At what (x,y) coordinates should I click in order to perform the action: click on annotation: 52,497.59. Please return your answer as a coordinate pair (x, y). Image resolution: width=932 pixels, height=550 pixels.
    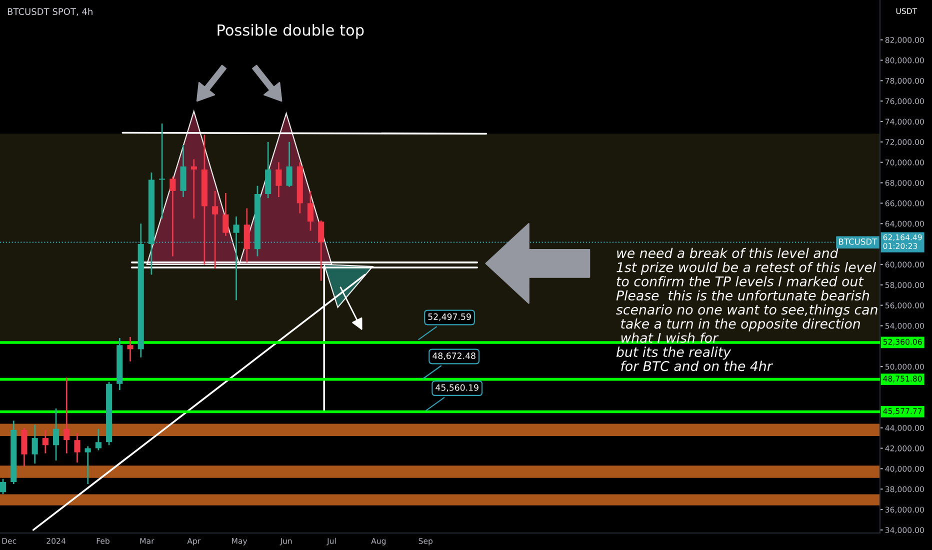
    Looking at the image, I should click on (449, 317).